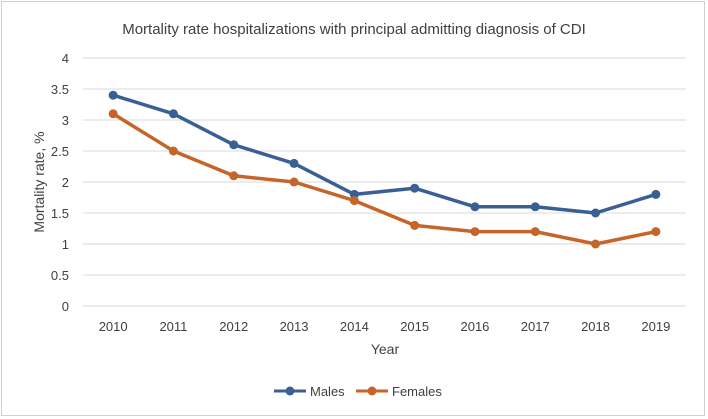 This screenshot has width=708, height=419. What do you see at coordinates (414, 326) in the screenshot?
I see `x-tick-label: 2015` at bounding box center [414, 326].